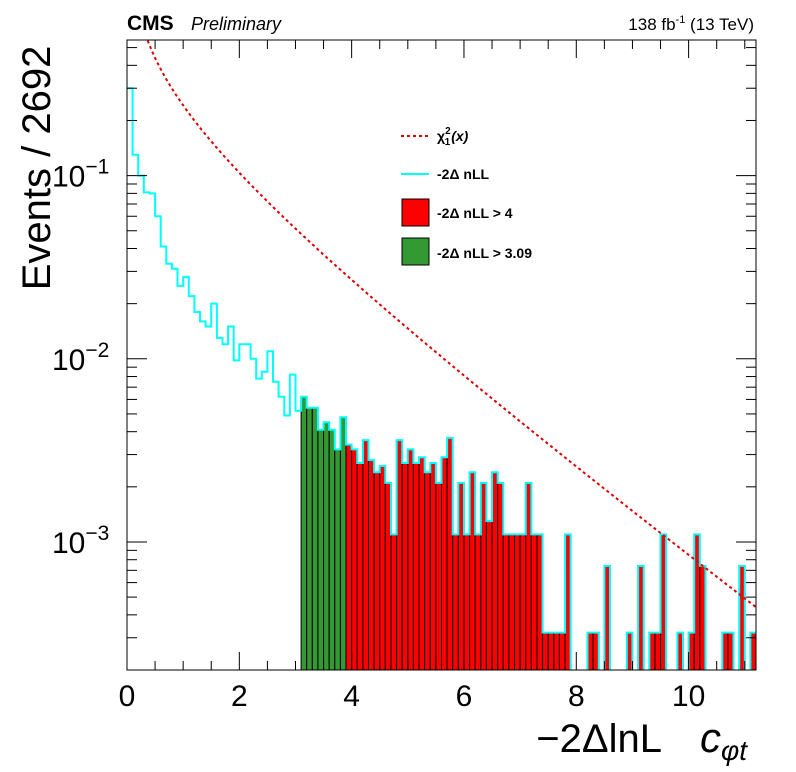  What do you see at coordinates (80, 175) in the screenshot?
I see `y-tick-label: 10⁻¹` at bounding box center [80, 175].